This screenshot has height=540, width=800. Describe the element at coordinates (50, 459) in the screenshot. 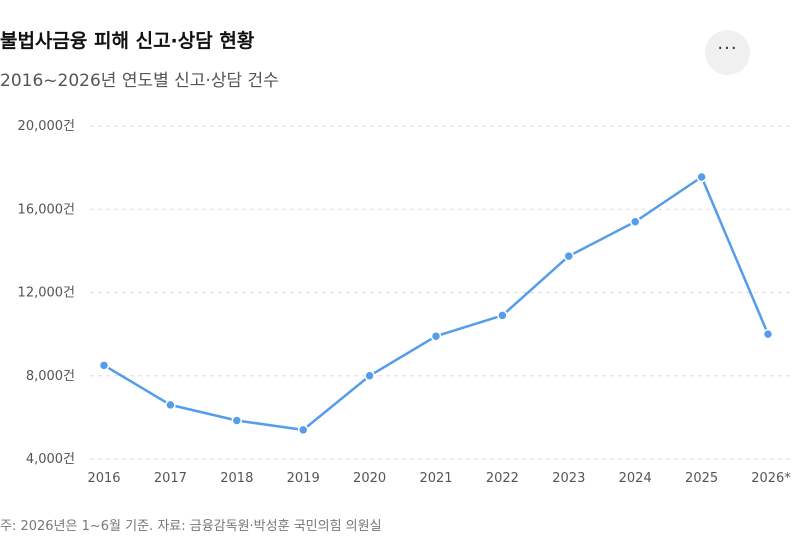

I see `y-tick-label: 4,000건` at that location.